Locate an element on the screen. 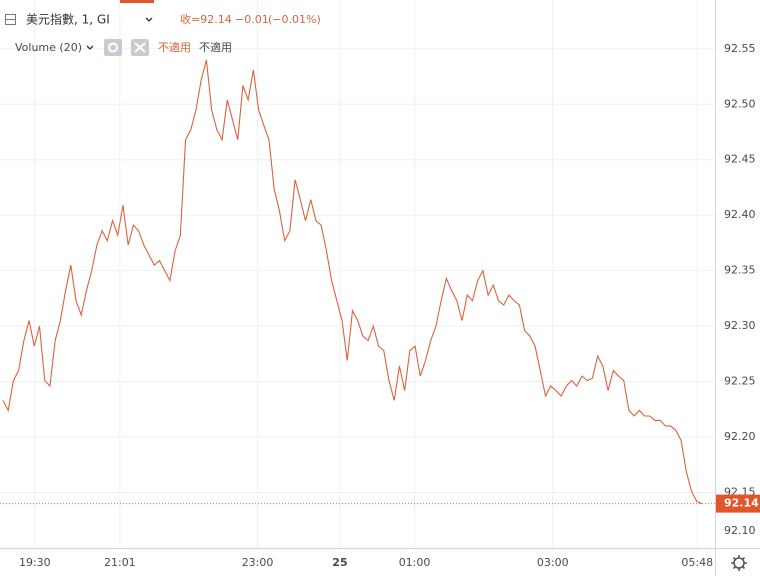 This screenshot has height=576, width=760. y-tick-label: 92.35 is located at coordinates (740, 270).